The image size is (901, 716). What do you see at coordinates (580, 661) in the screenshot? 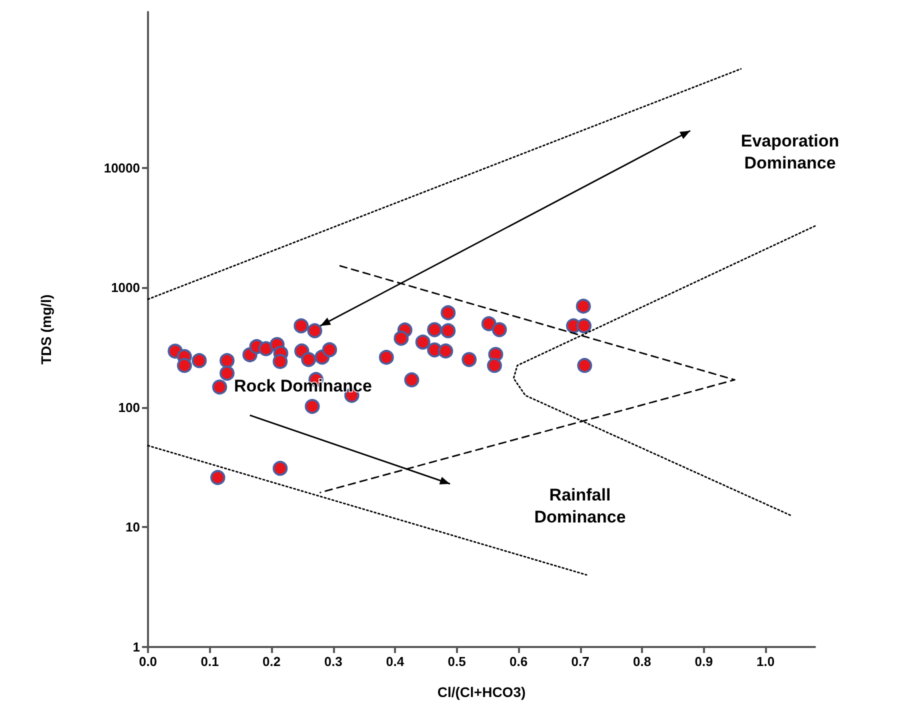
I see `x-tick-label: 0.7` at bounding box center [580, 661].